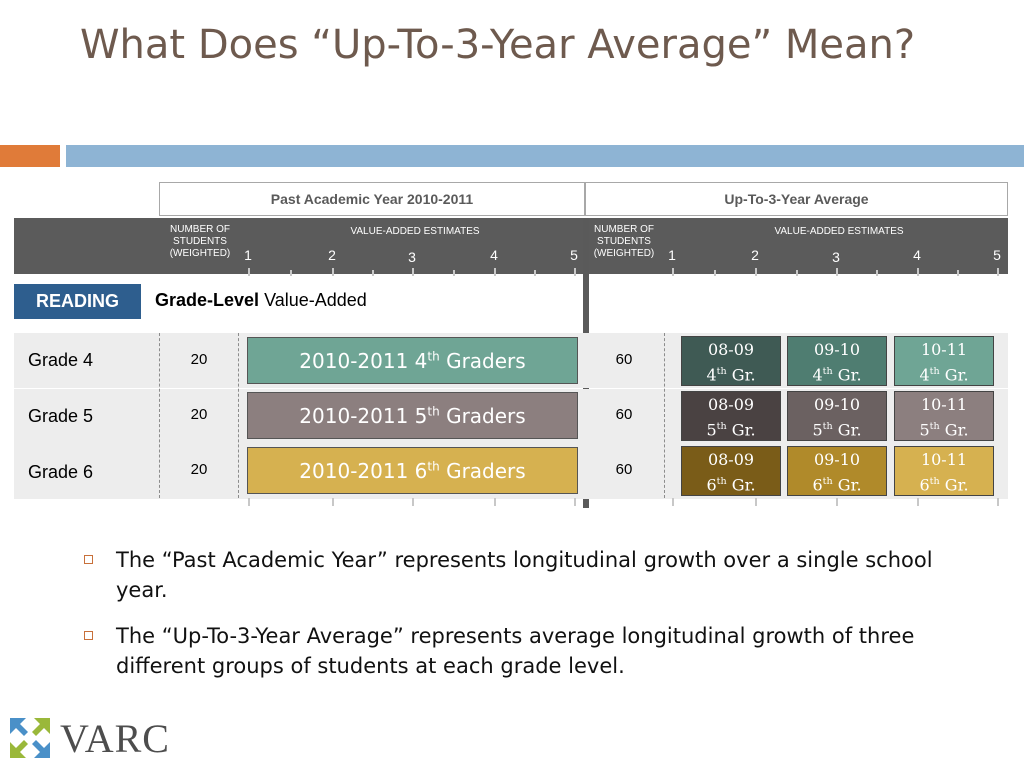  What do you see at coordinates (545, 156) in the screenshot?
I see `accent-bar-blue` at bounding box center [545, 156].